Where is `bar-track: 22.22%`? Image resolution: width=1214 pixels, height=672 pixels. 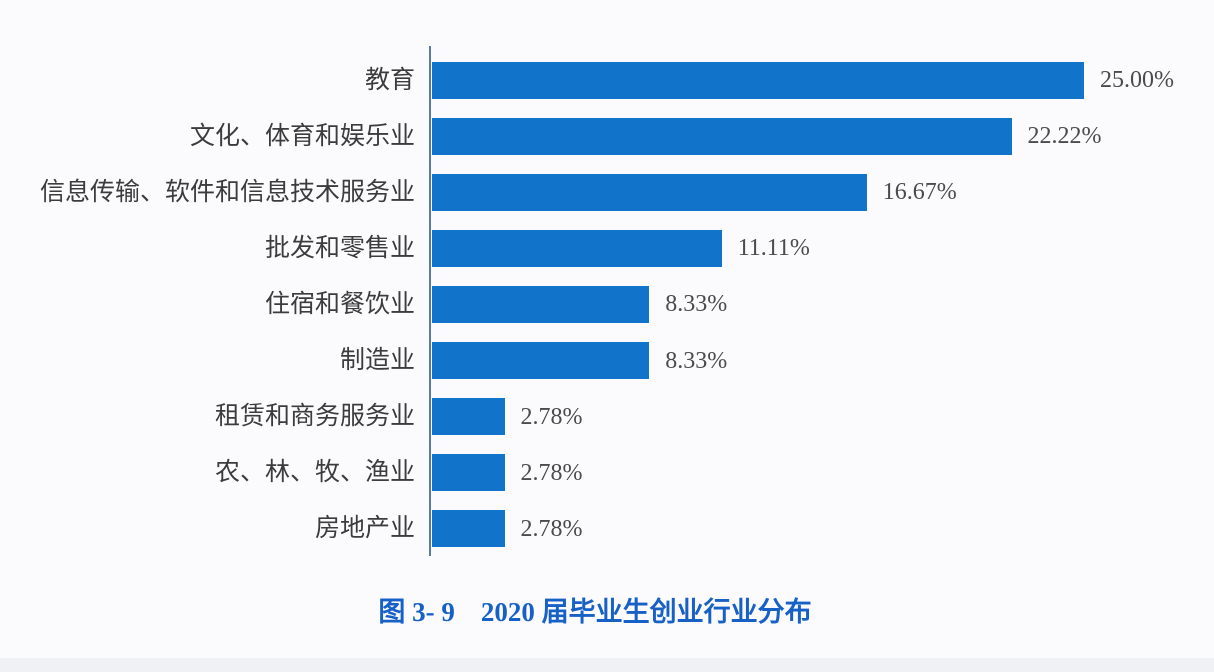
bar-track: 22.22% is located at coordinates (823, 136).